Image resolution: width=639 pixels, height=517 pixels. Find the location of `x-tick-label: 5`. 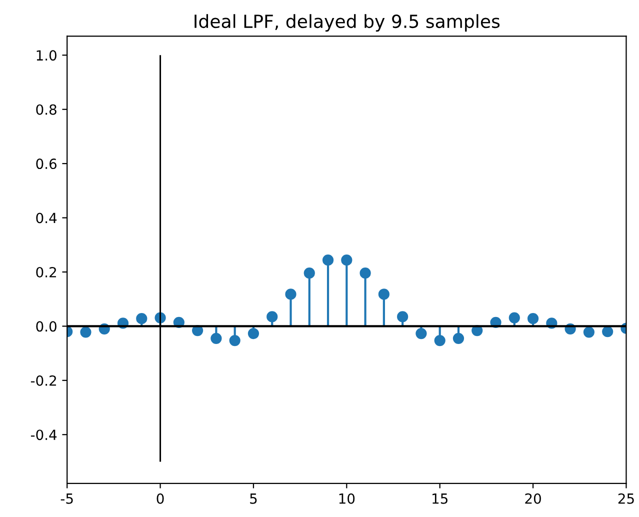

x-tick-label: 5 is located at coordinates (253, 499).